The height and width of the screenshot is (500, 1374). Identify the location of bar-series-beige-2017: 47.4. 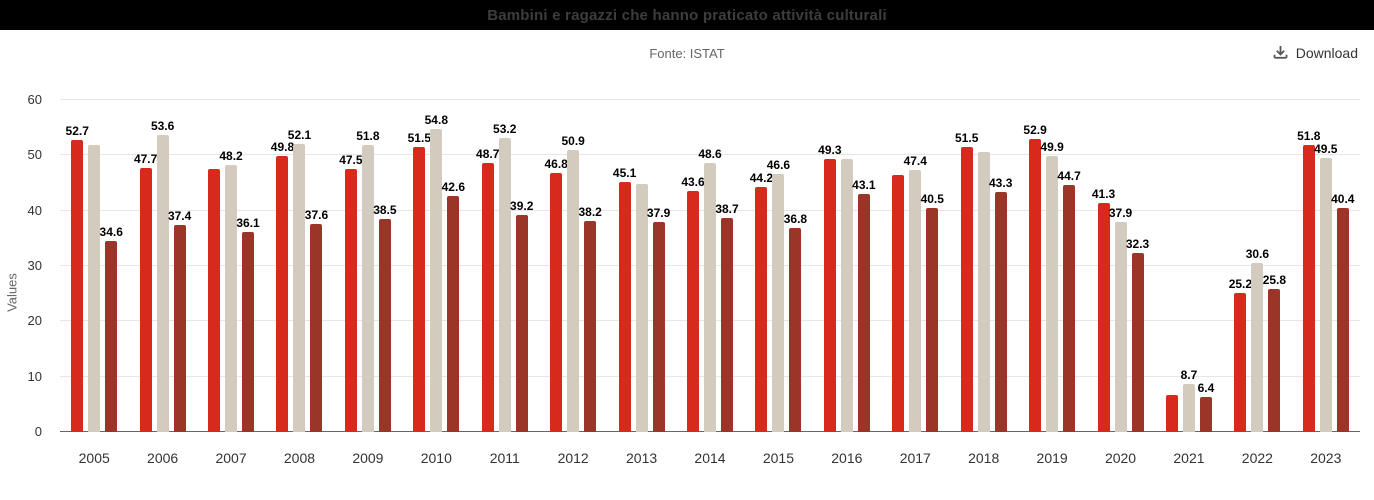
(915, 293).